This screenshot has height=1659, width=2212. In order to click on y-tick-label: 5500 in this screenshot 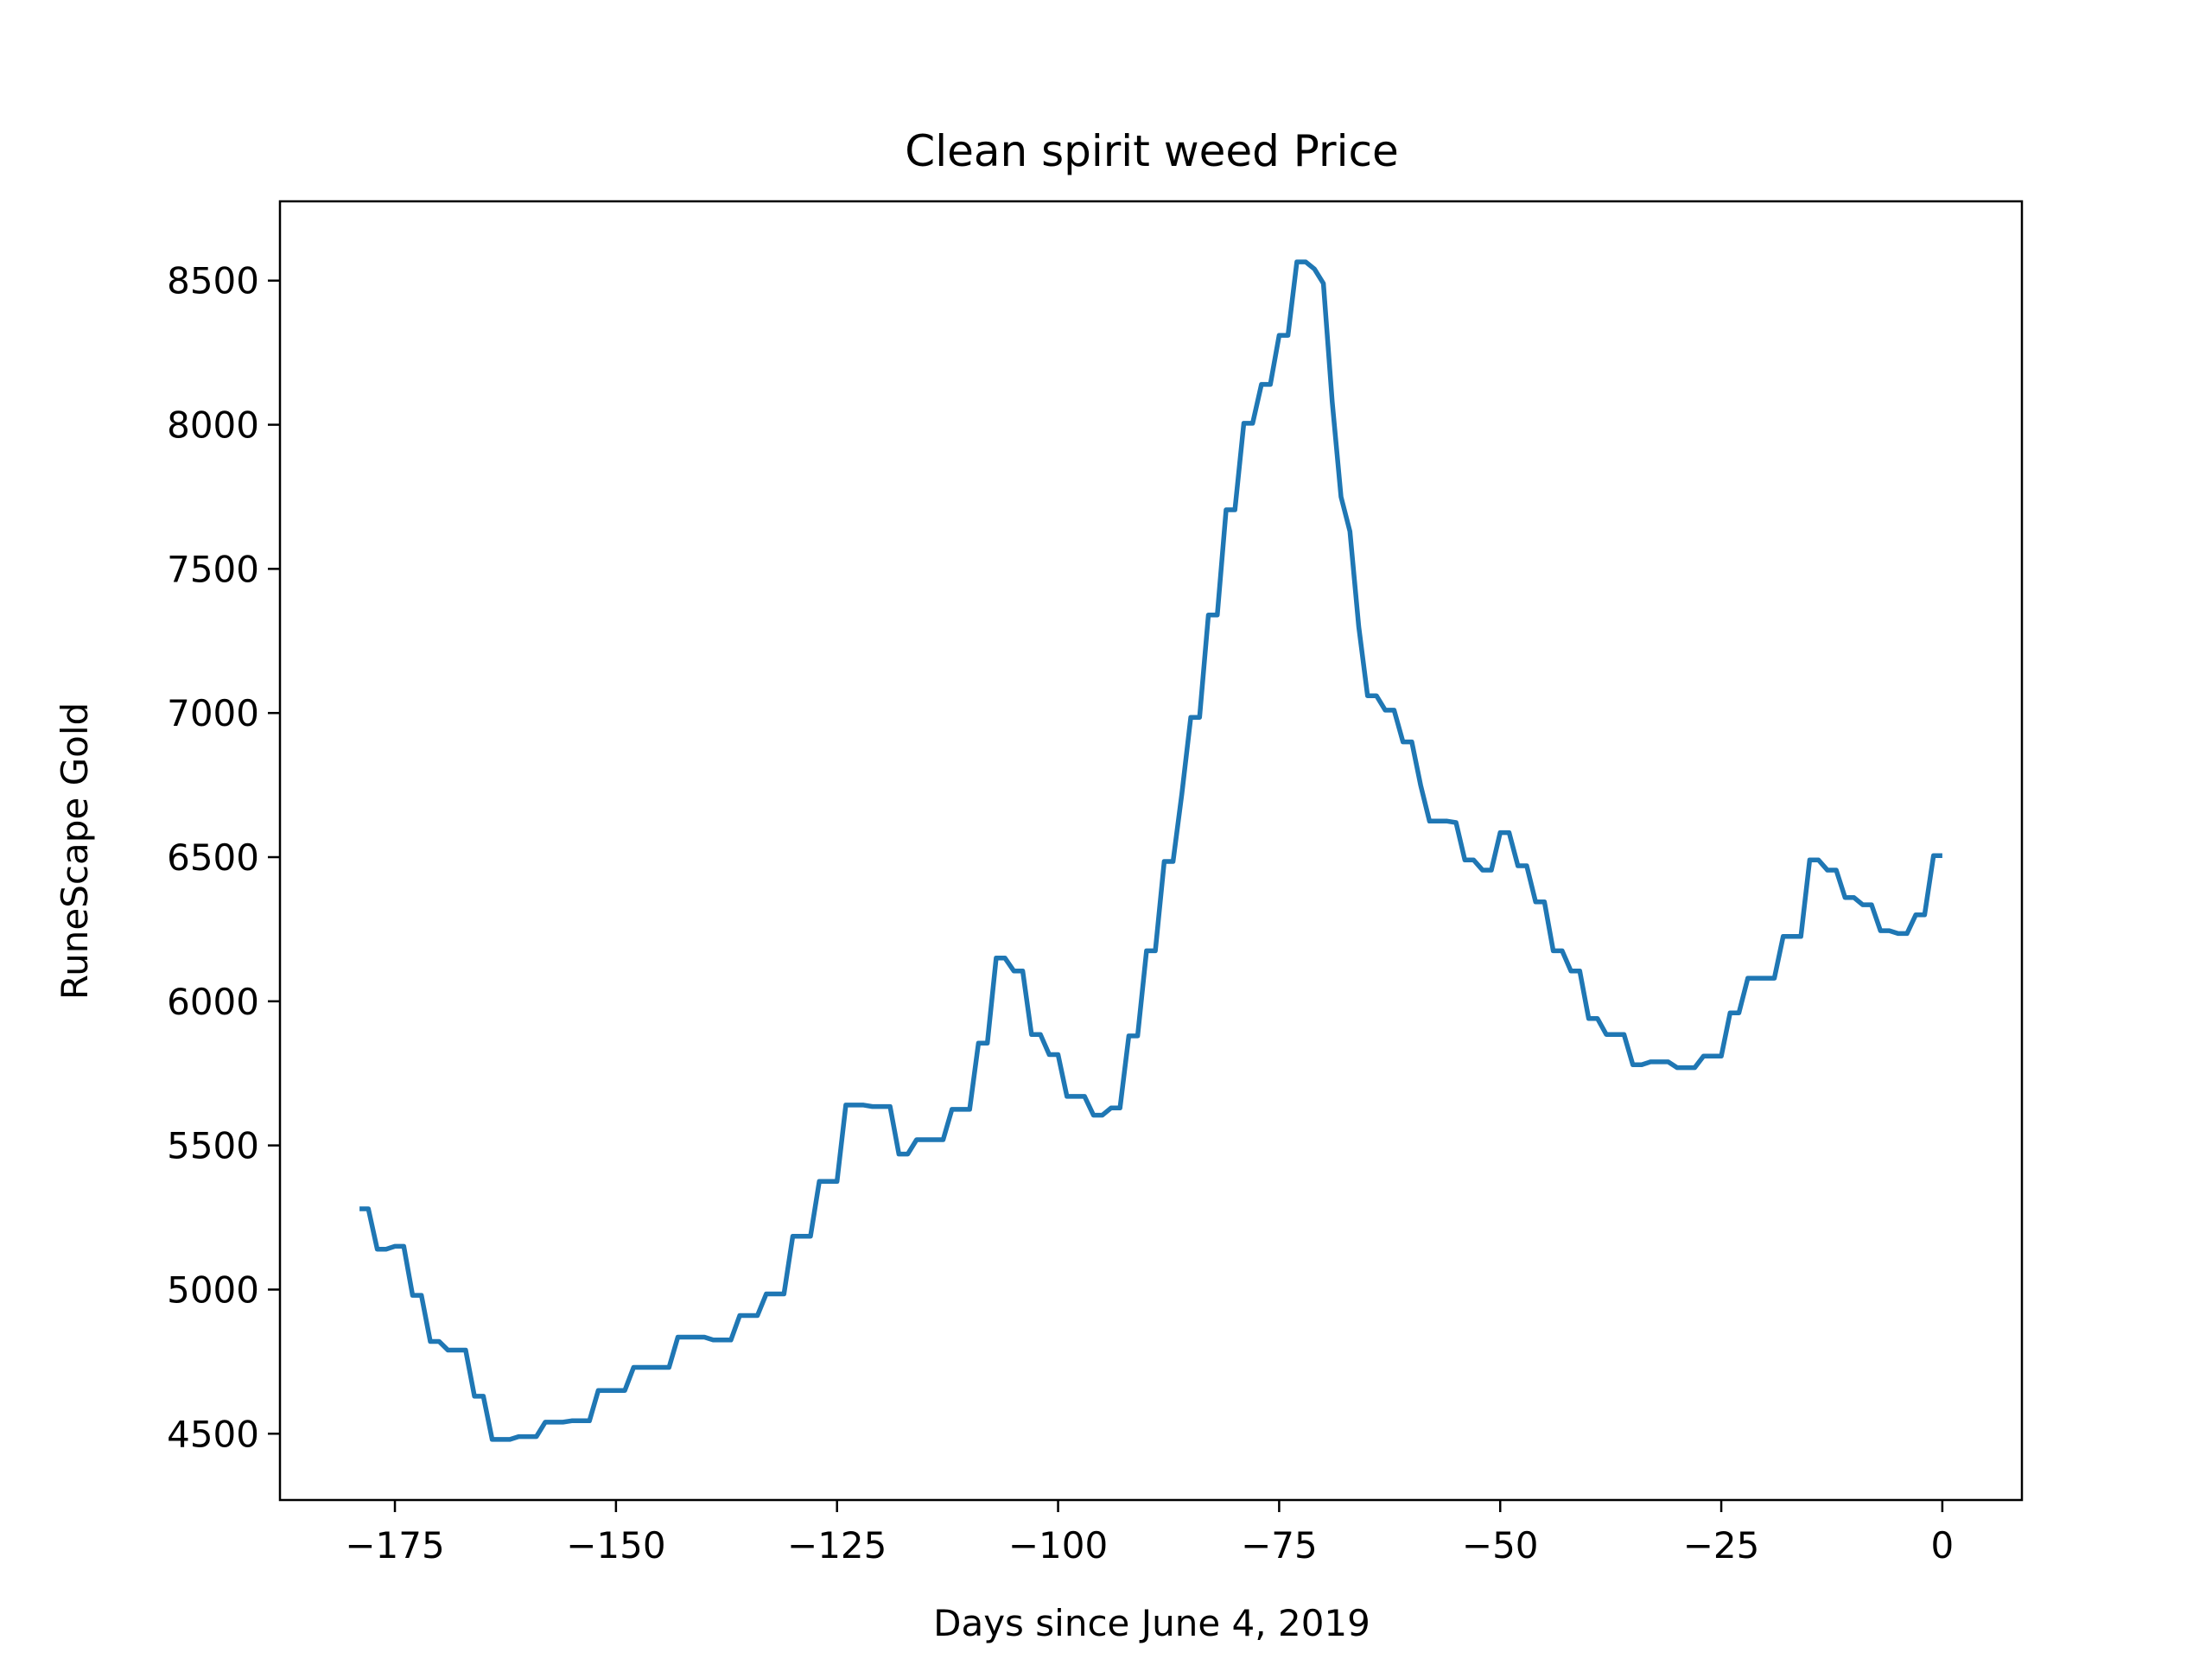, I will do `click(213, 1146)`.